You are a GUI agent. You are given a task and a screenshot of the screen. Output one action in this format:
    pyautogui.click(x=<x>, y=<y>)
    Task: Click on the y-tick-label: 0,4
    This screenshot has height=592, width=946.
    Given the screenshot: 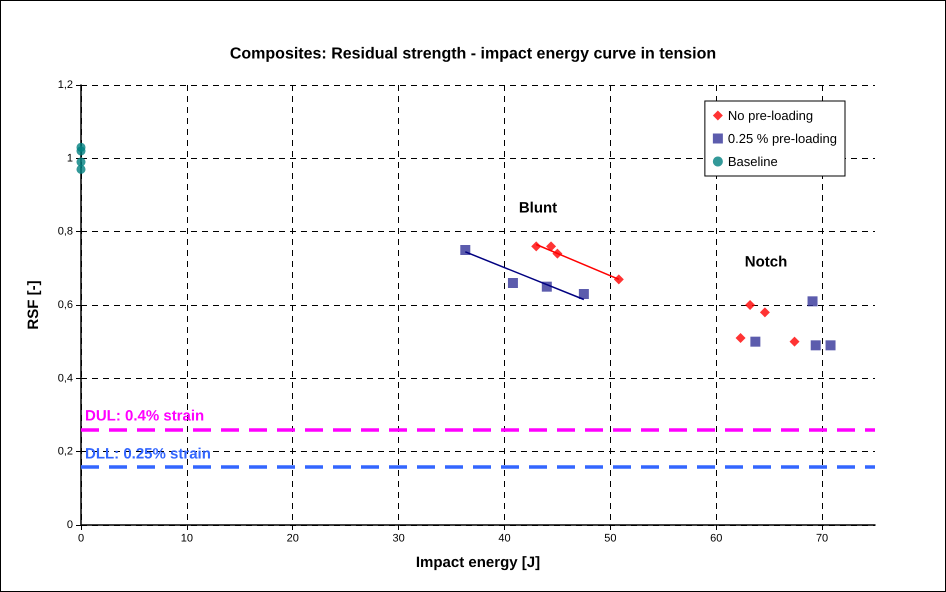 What is the action you would take?
    pyautogui.click(x=65, y=378)
    